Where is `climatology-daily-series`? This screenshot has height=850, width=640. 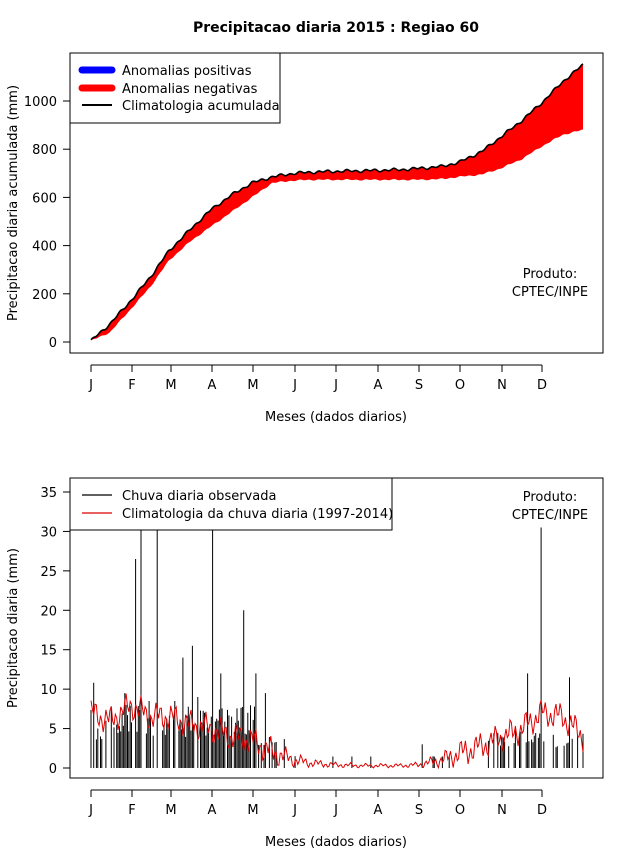 climatology-daily-series is located at coordinates (337, 731).